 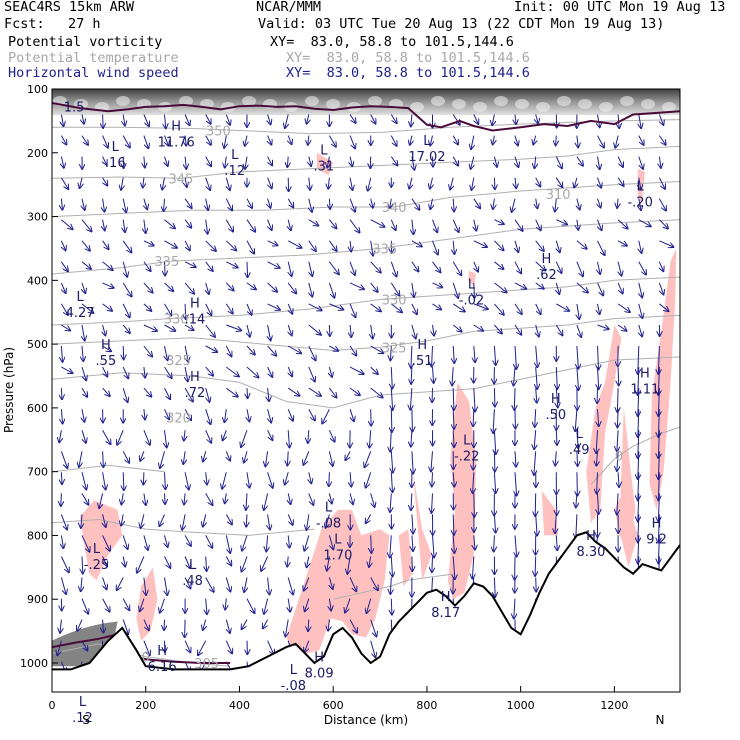 What do you see at coordinates (426, 705) in the screenshot?
I see `x-tick-label: 800` at bounding box center [426, 705].